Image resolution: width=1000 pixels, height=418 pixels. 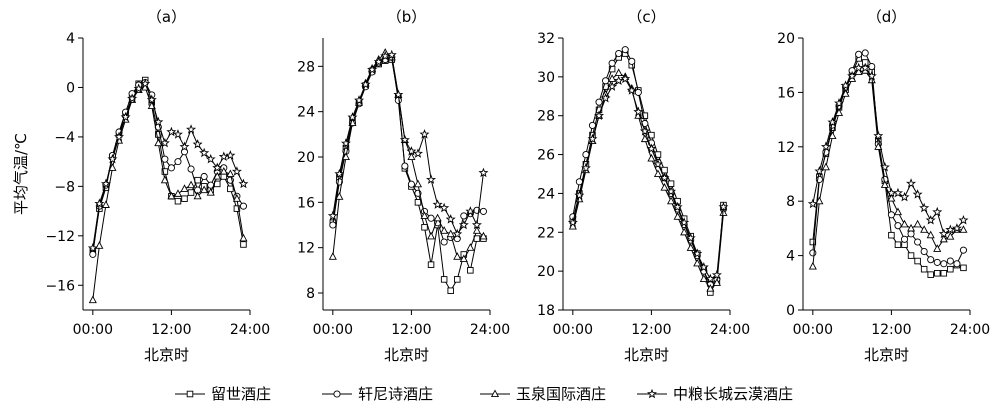 What do you see at coordinates (546, 156) in the screenshot?
I see `y-tick-label: 26` at bounding box center [546, 156].